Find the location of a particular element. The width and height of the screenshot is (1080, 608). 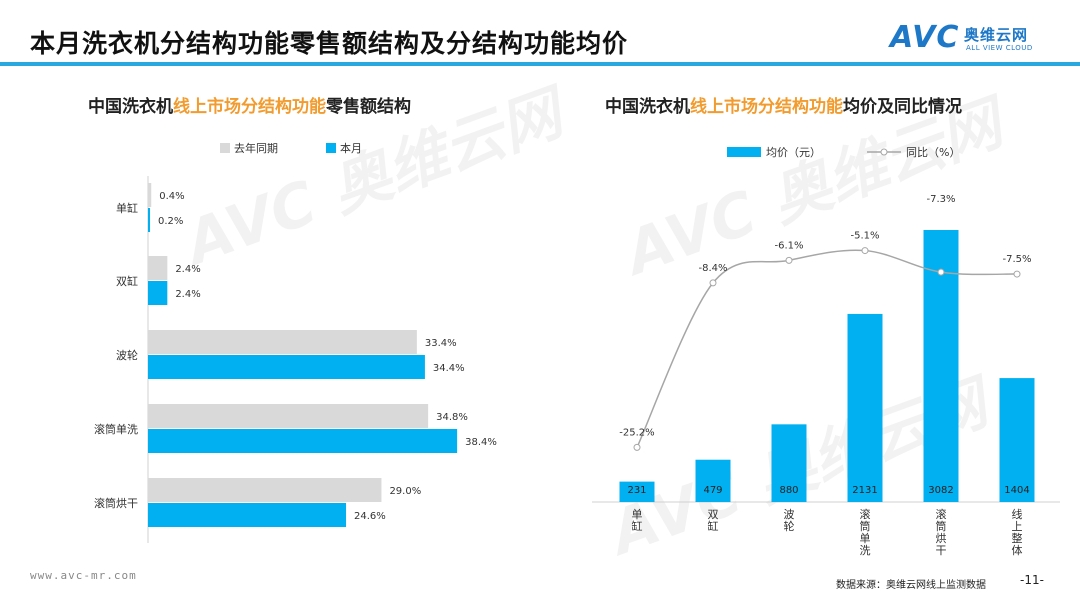

bar-value-label: 880 is located at coordinates (788, 490).